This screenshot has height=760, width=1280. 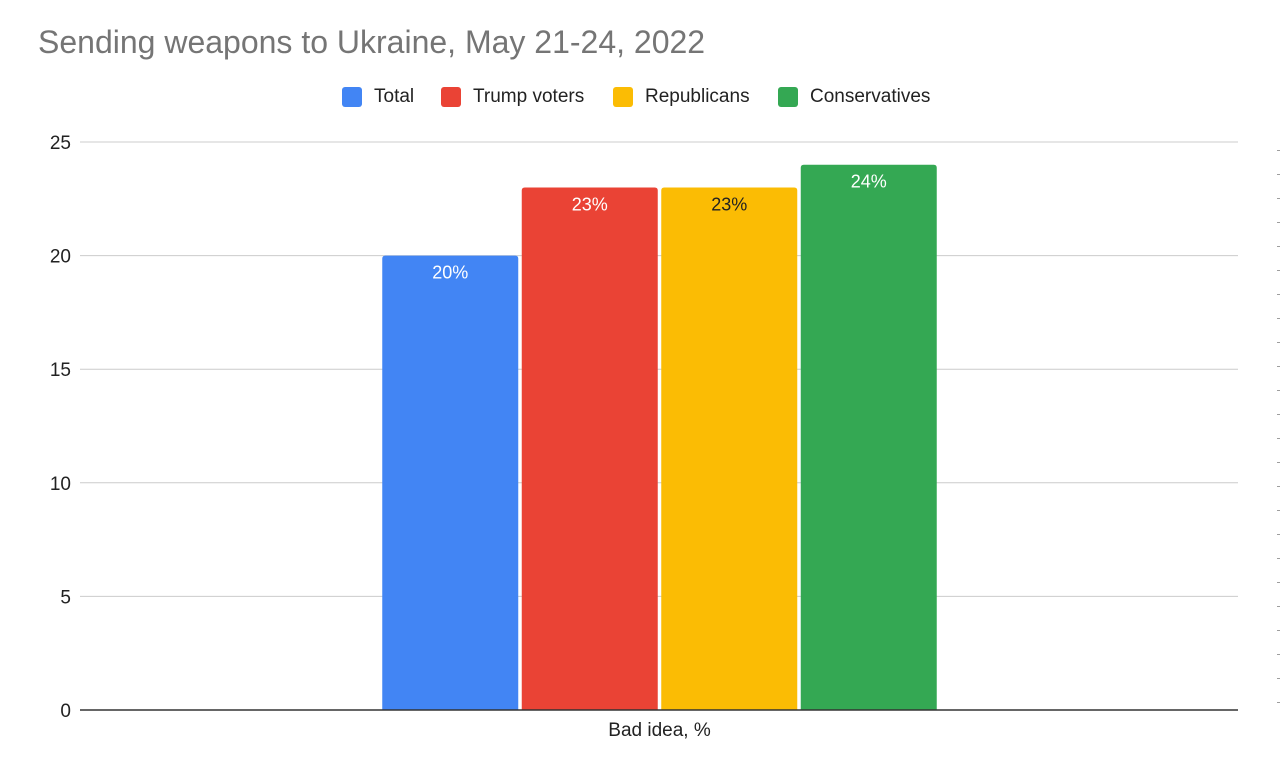 What do you see at coordinates (60, 484) in the screenshot?
I see `y-tick-label-10: 10` at bounding box center [60, 484].